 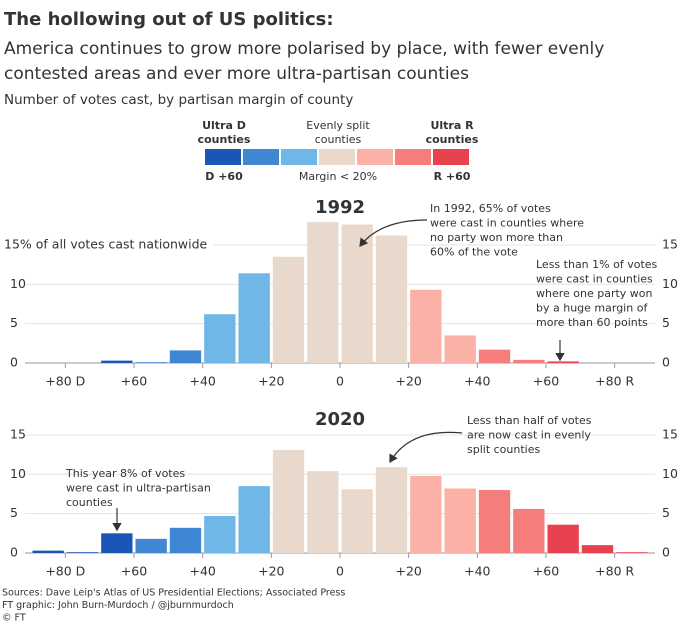 I want to click on y-tick-label: 5, so click(x=14, y=512).